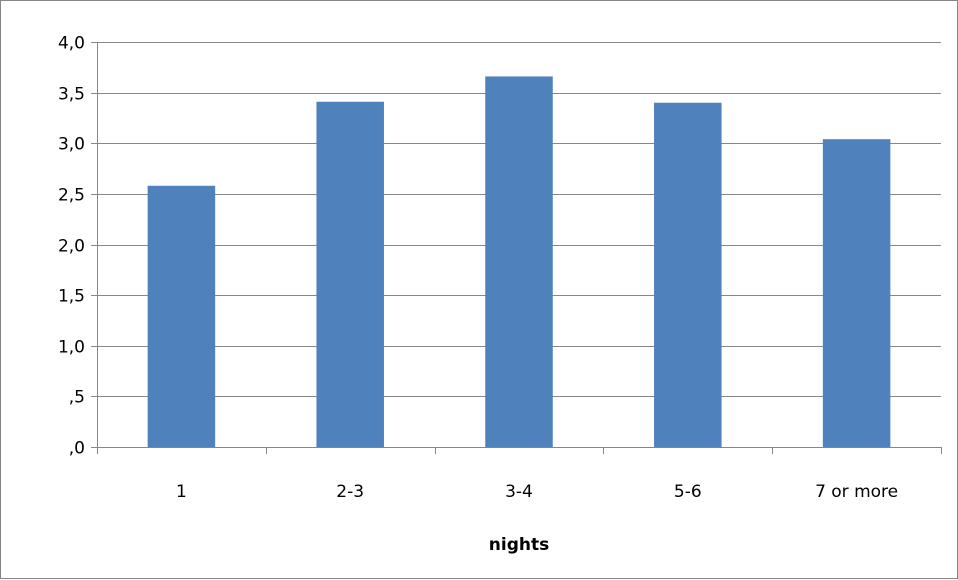 This screenshot has height=580, width=958. What do you see at coordinates (350, 492) in the screenshot?
I see `x-tick-label: 2-3` at bounding box center [350, 492].